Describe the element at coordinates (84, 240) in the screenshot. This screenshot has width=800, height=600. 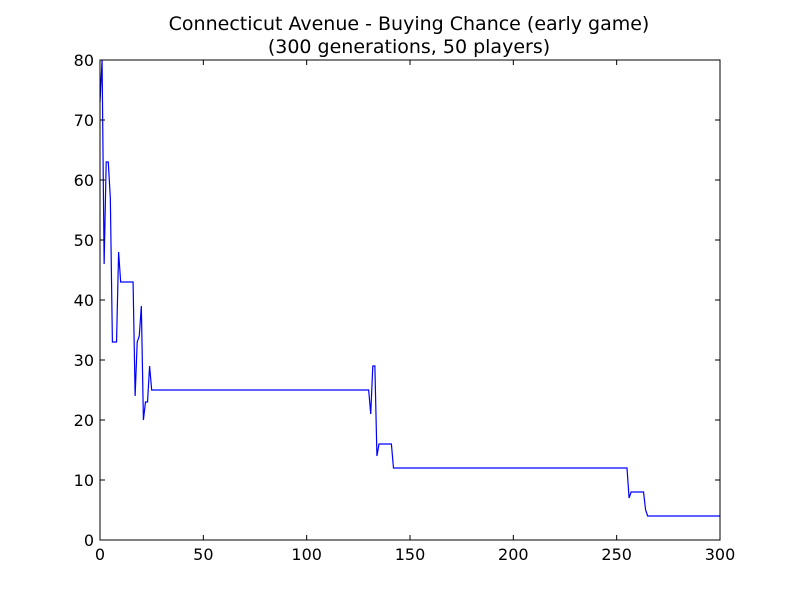
I see `y-tick-label: 50` at that location.